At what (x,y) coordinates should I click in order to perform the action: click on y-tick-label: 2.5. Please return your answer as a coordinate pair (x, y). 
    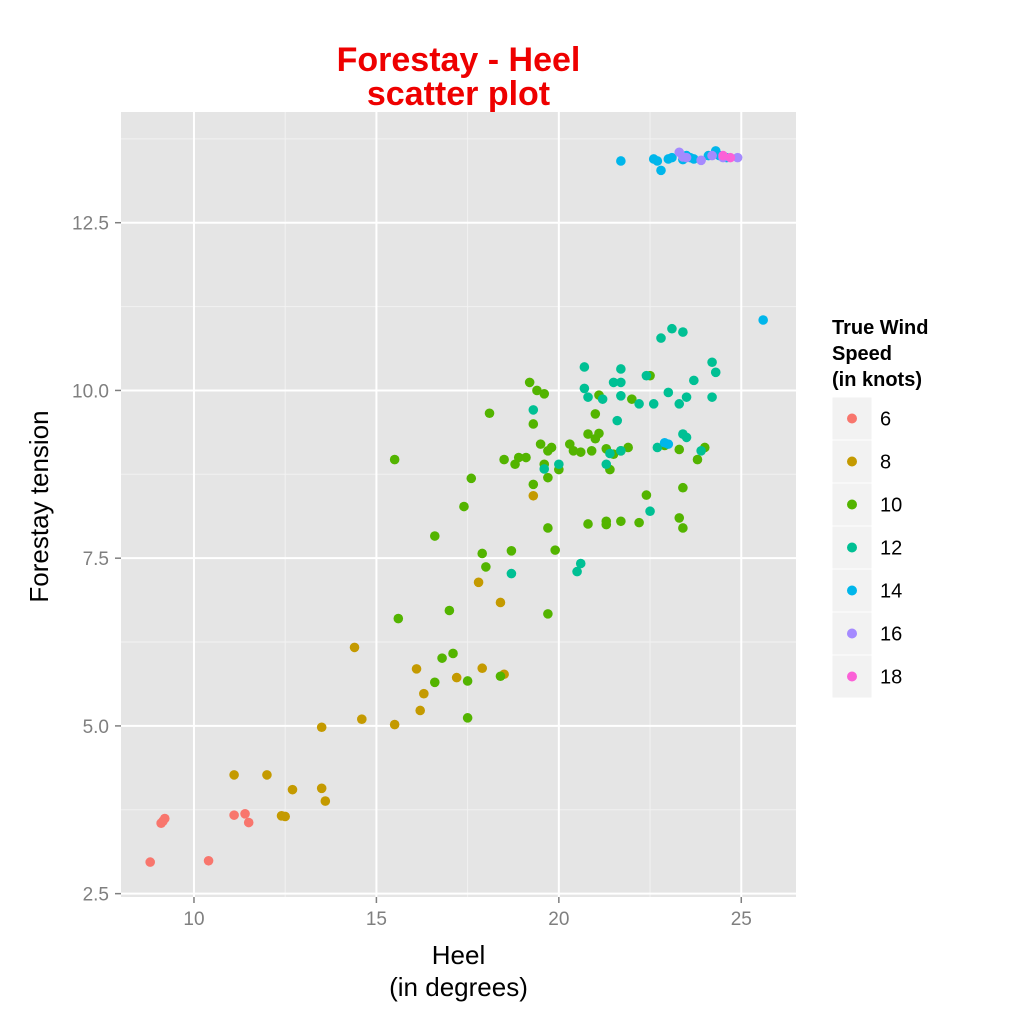
    Looking at the image, I should click on (96, 895).